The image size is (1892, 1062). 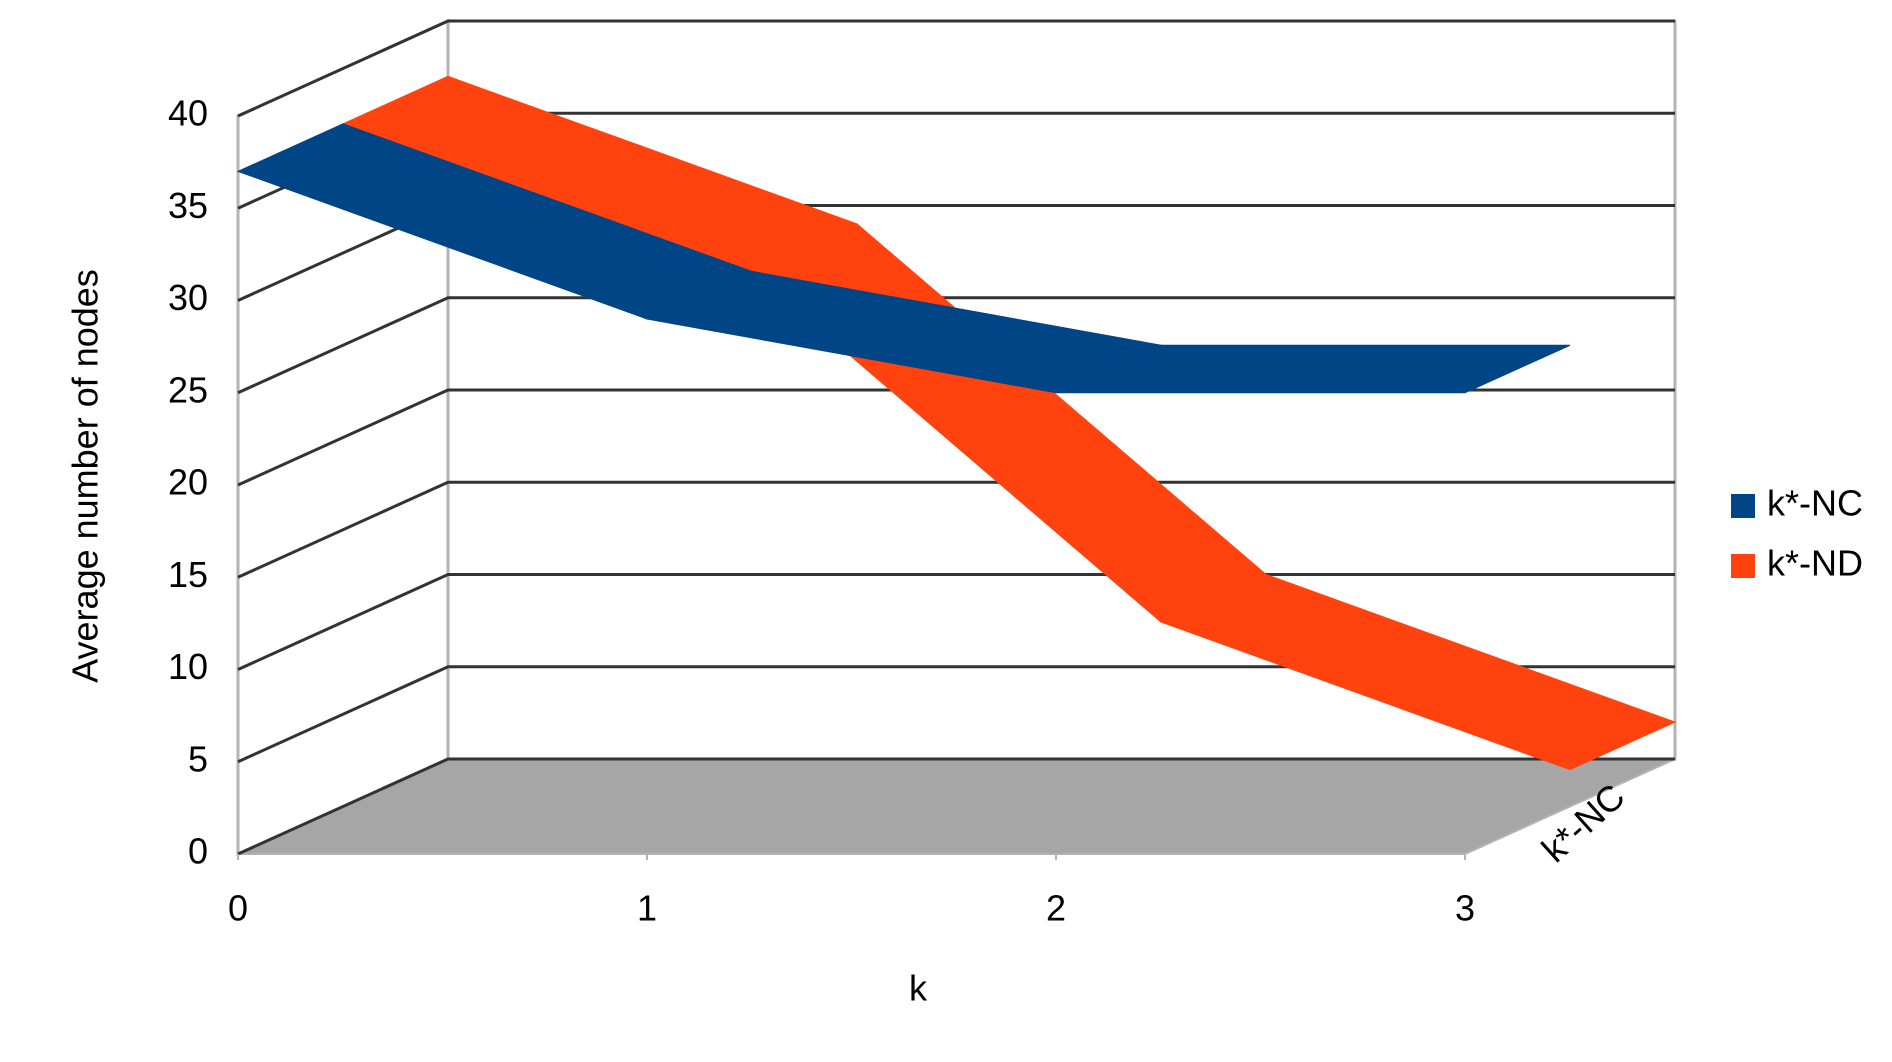 What do you see at coordinates (85, 476) in the screenshot?
I see `y-axis-title: Average number of nodes` at bounding box center [85, 476].